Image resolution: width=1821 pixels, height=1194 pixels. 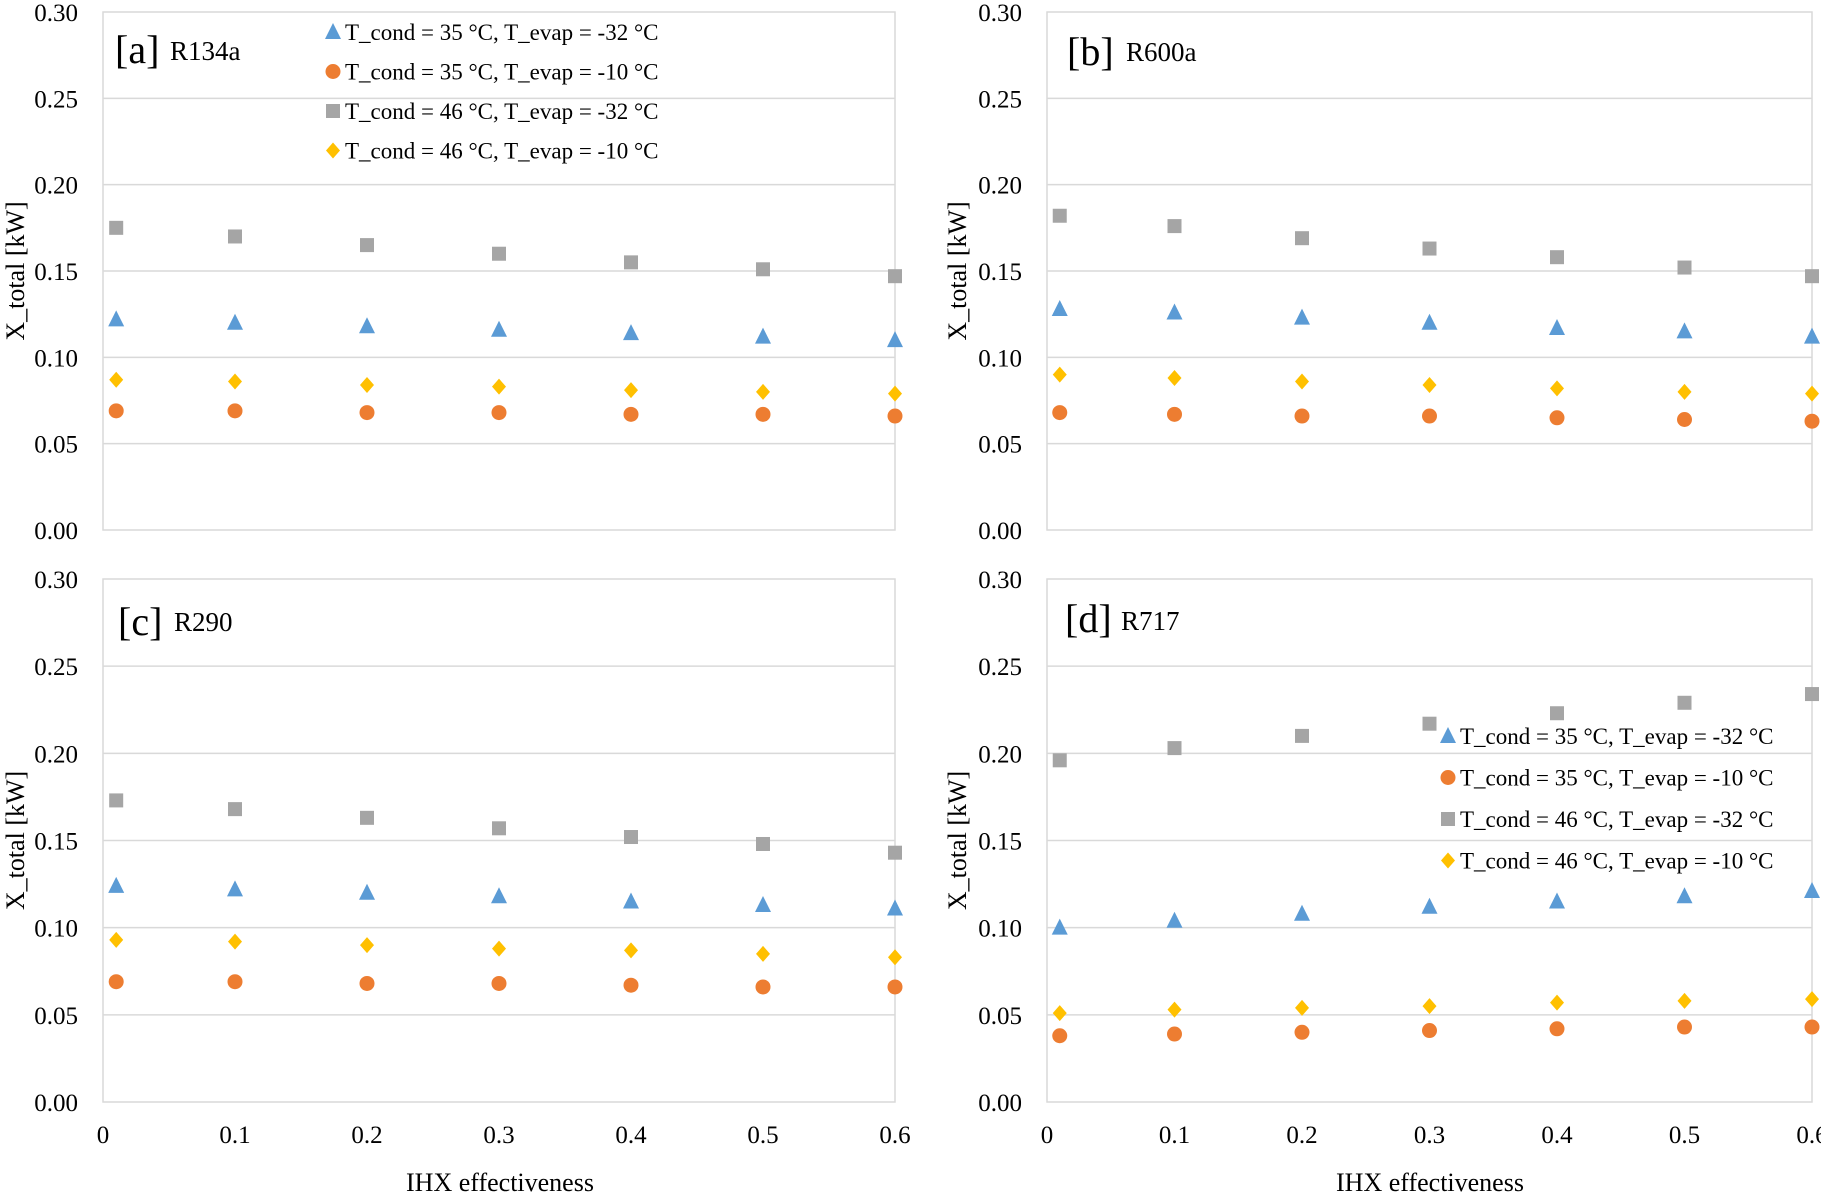 What do you see at coordinates (366, 1135) in the screenshot?
I see `x-tick-label: 0.2` at bounding box center [366, 1135].